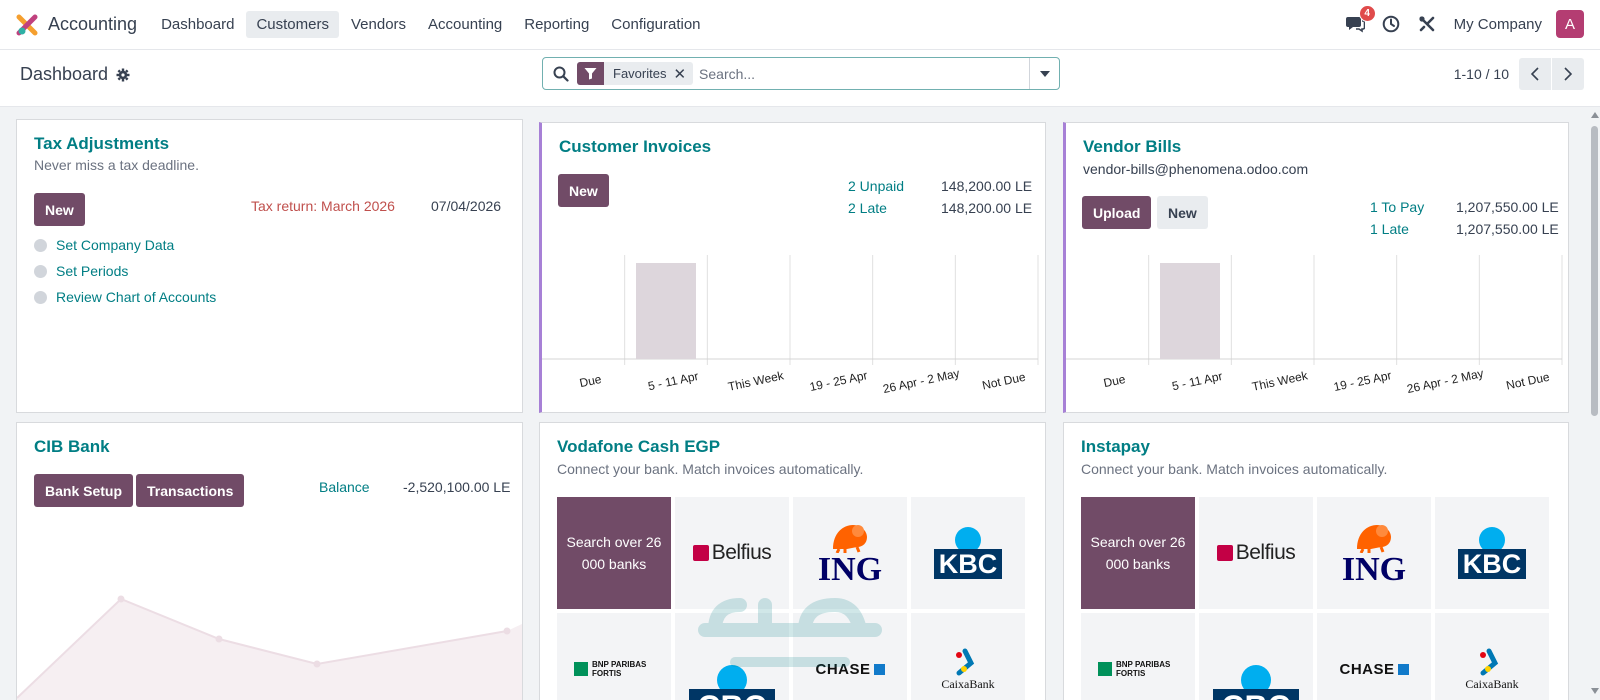 This screenshot has width=1600, height=700. I want to click on balance-amount: -2,520,100.00 LE, so click(457, 487).